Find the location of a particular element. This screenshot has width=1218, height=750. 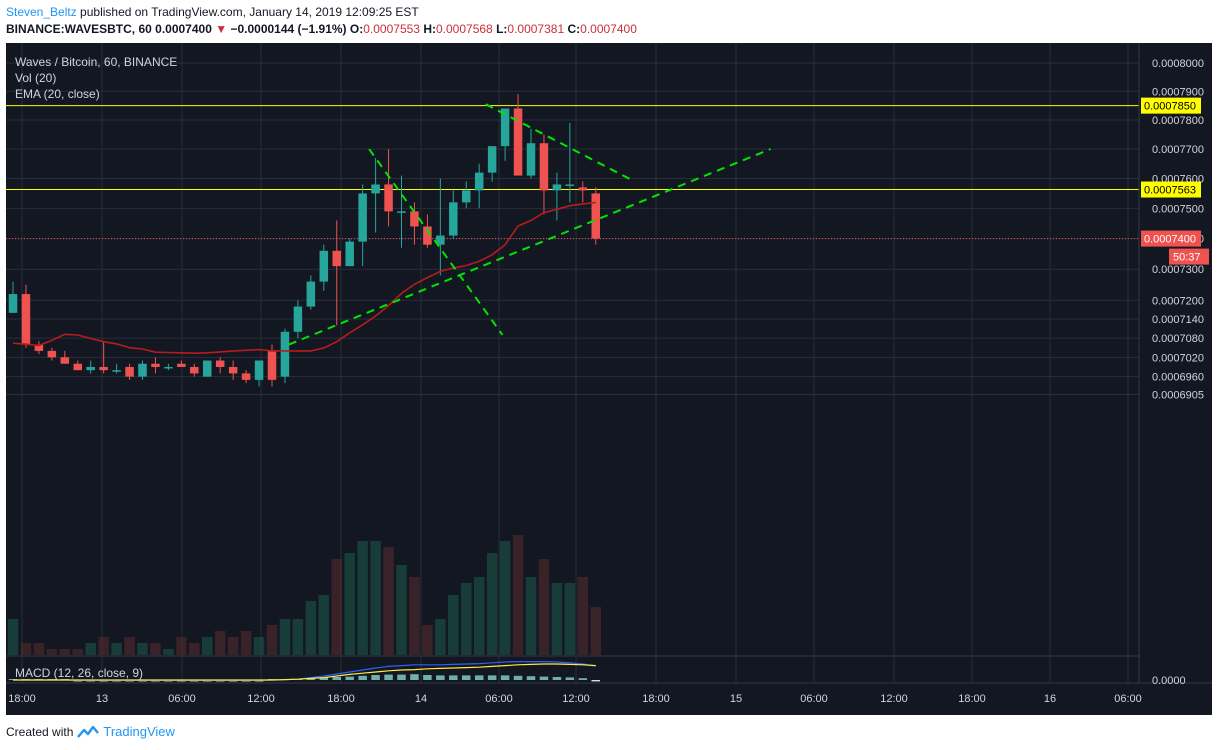

macd-tick-label: 0.0000 is located at coordinates (1169, 681).